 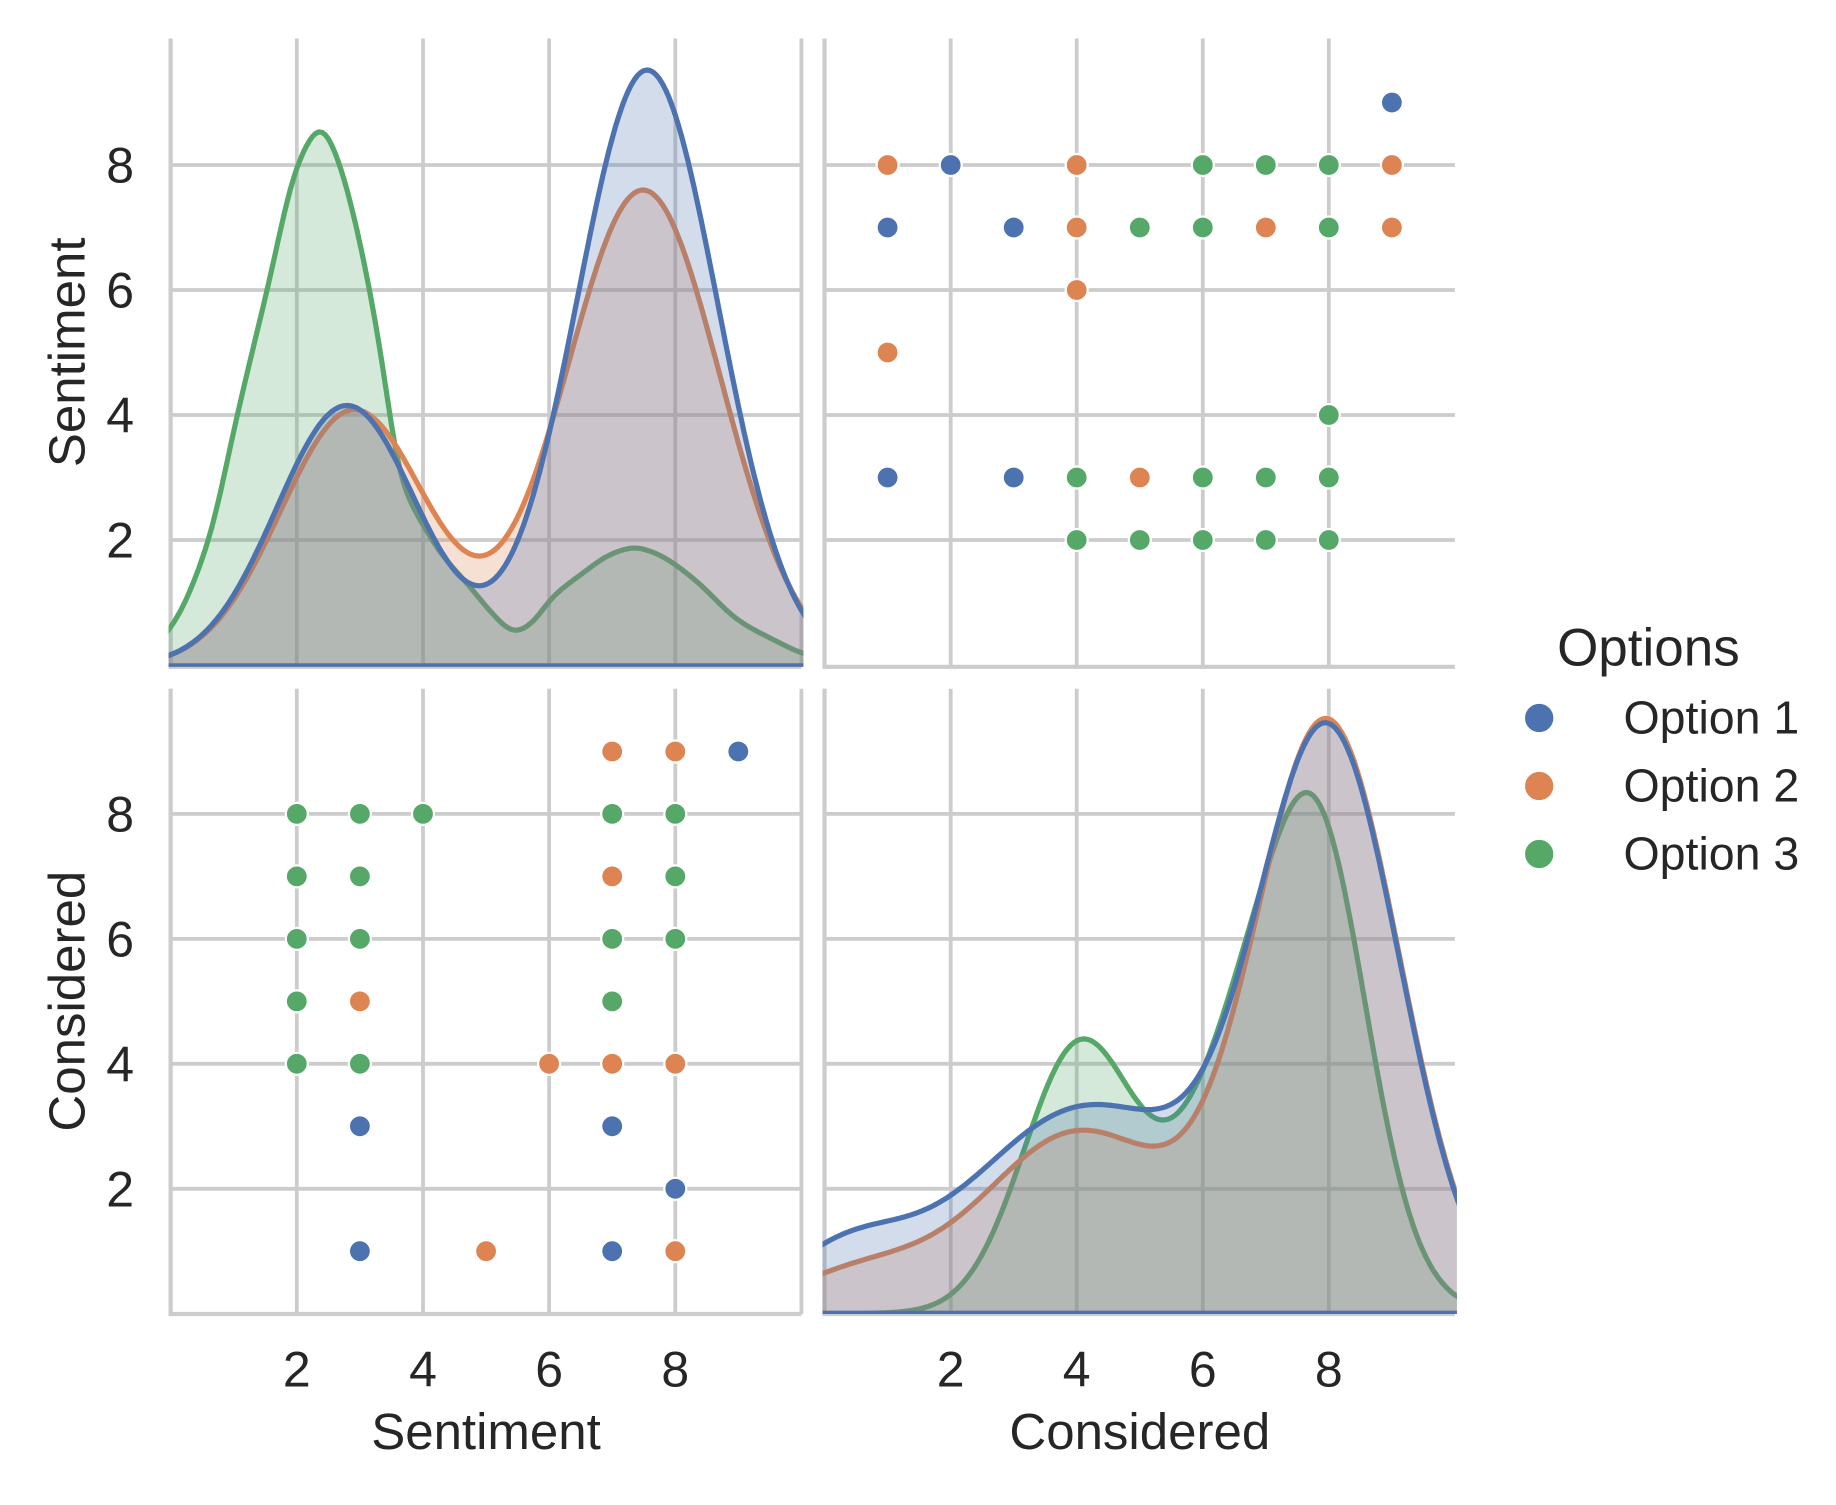 What do you see at coordinates (1648, 648) in the screenshot?
I see `svg-text: Options` at bounding box center [1648, 648].